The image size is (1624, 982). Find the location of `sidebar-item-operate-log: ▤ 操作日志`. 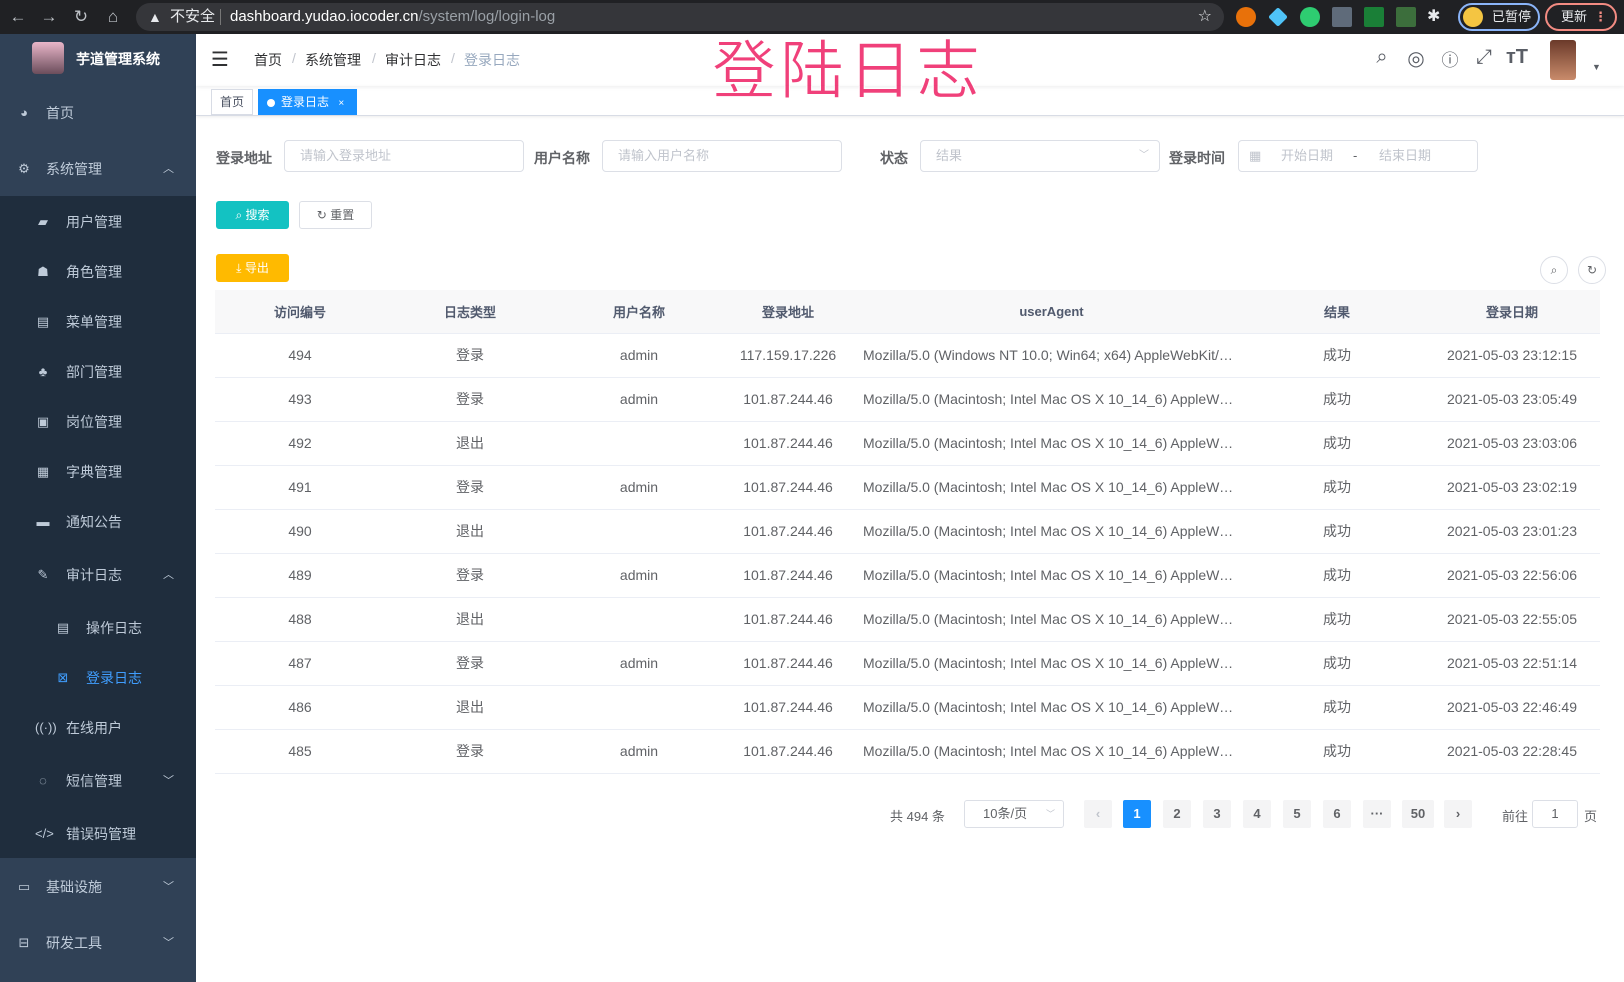

sidebar-item-operate-log: ▤ 操作日志 is located at coordinates (98, 628).